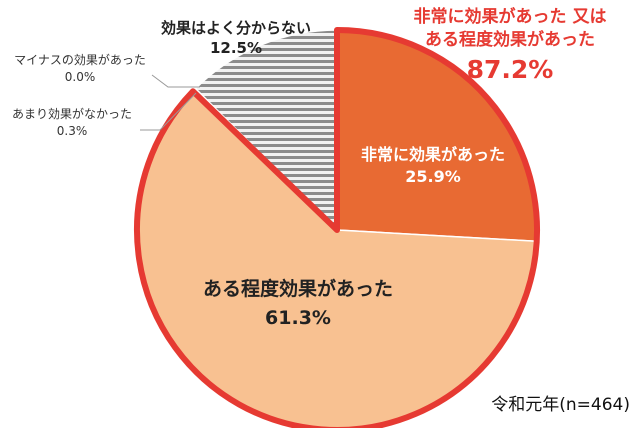 The width and height of the screenshot is (640, 428). What do you see at coordinates (236, 28) in the screenshot?
I see `label-unknown-name: 効果はよく分からない` at bounding box center [236, 28].